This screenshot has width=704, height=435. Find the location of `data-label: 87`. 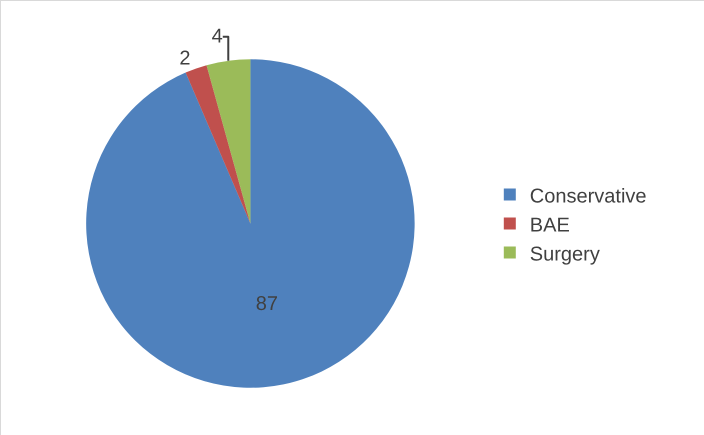

data-label: 87 is located at coordinates (267, 303).